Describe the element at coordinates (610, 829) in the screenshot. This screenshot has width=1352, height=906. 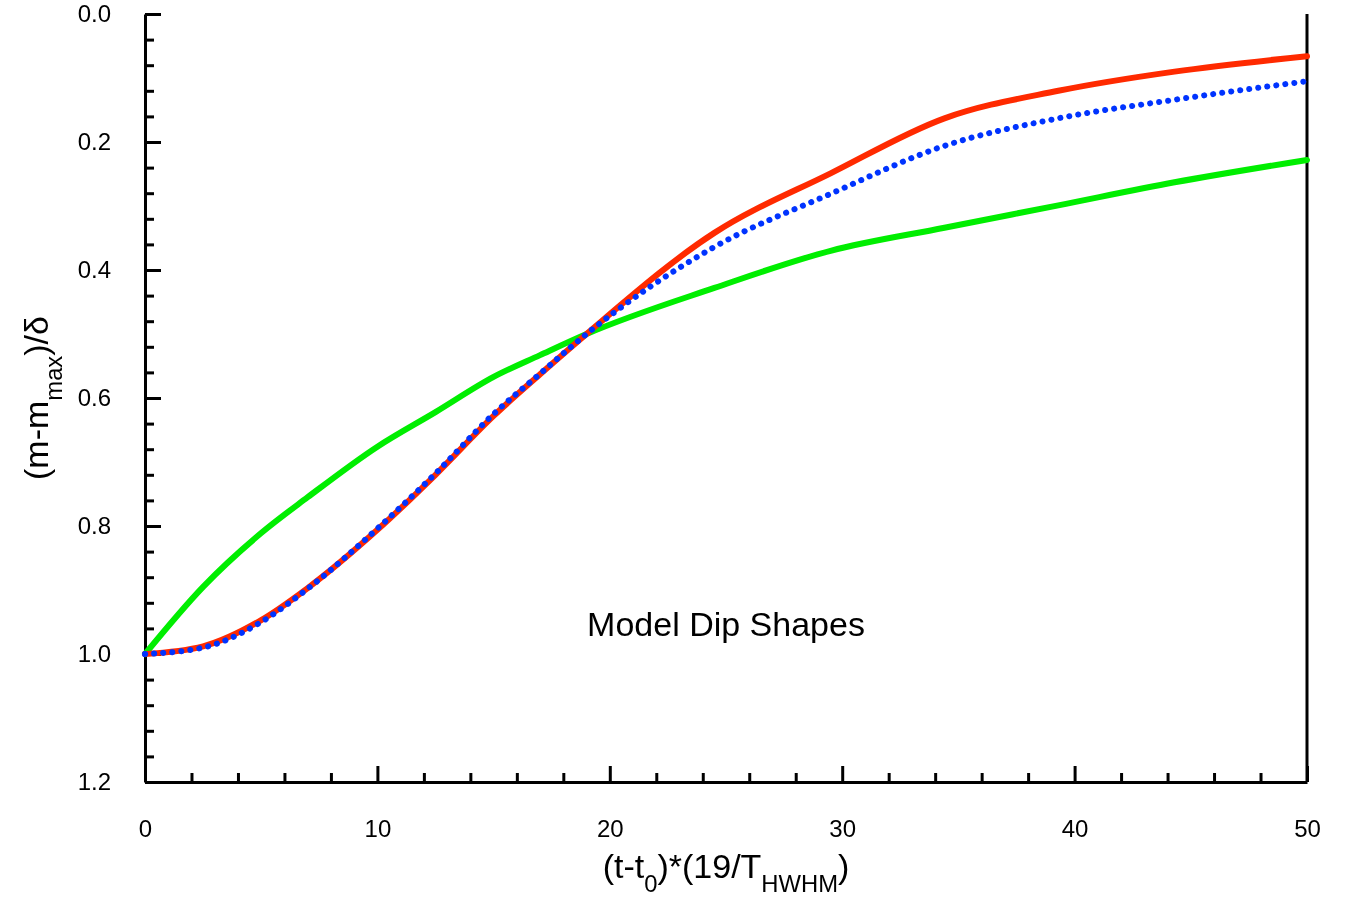
I see `x-tick-label: 20` at that location.